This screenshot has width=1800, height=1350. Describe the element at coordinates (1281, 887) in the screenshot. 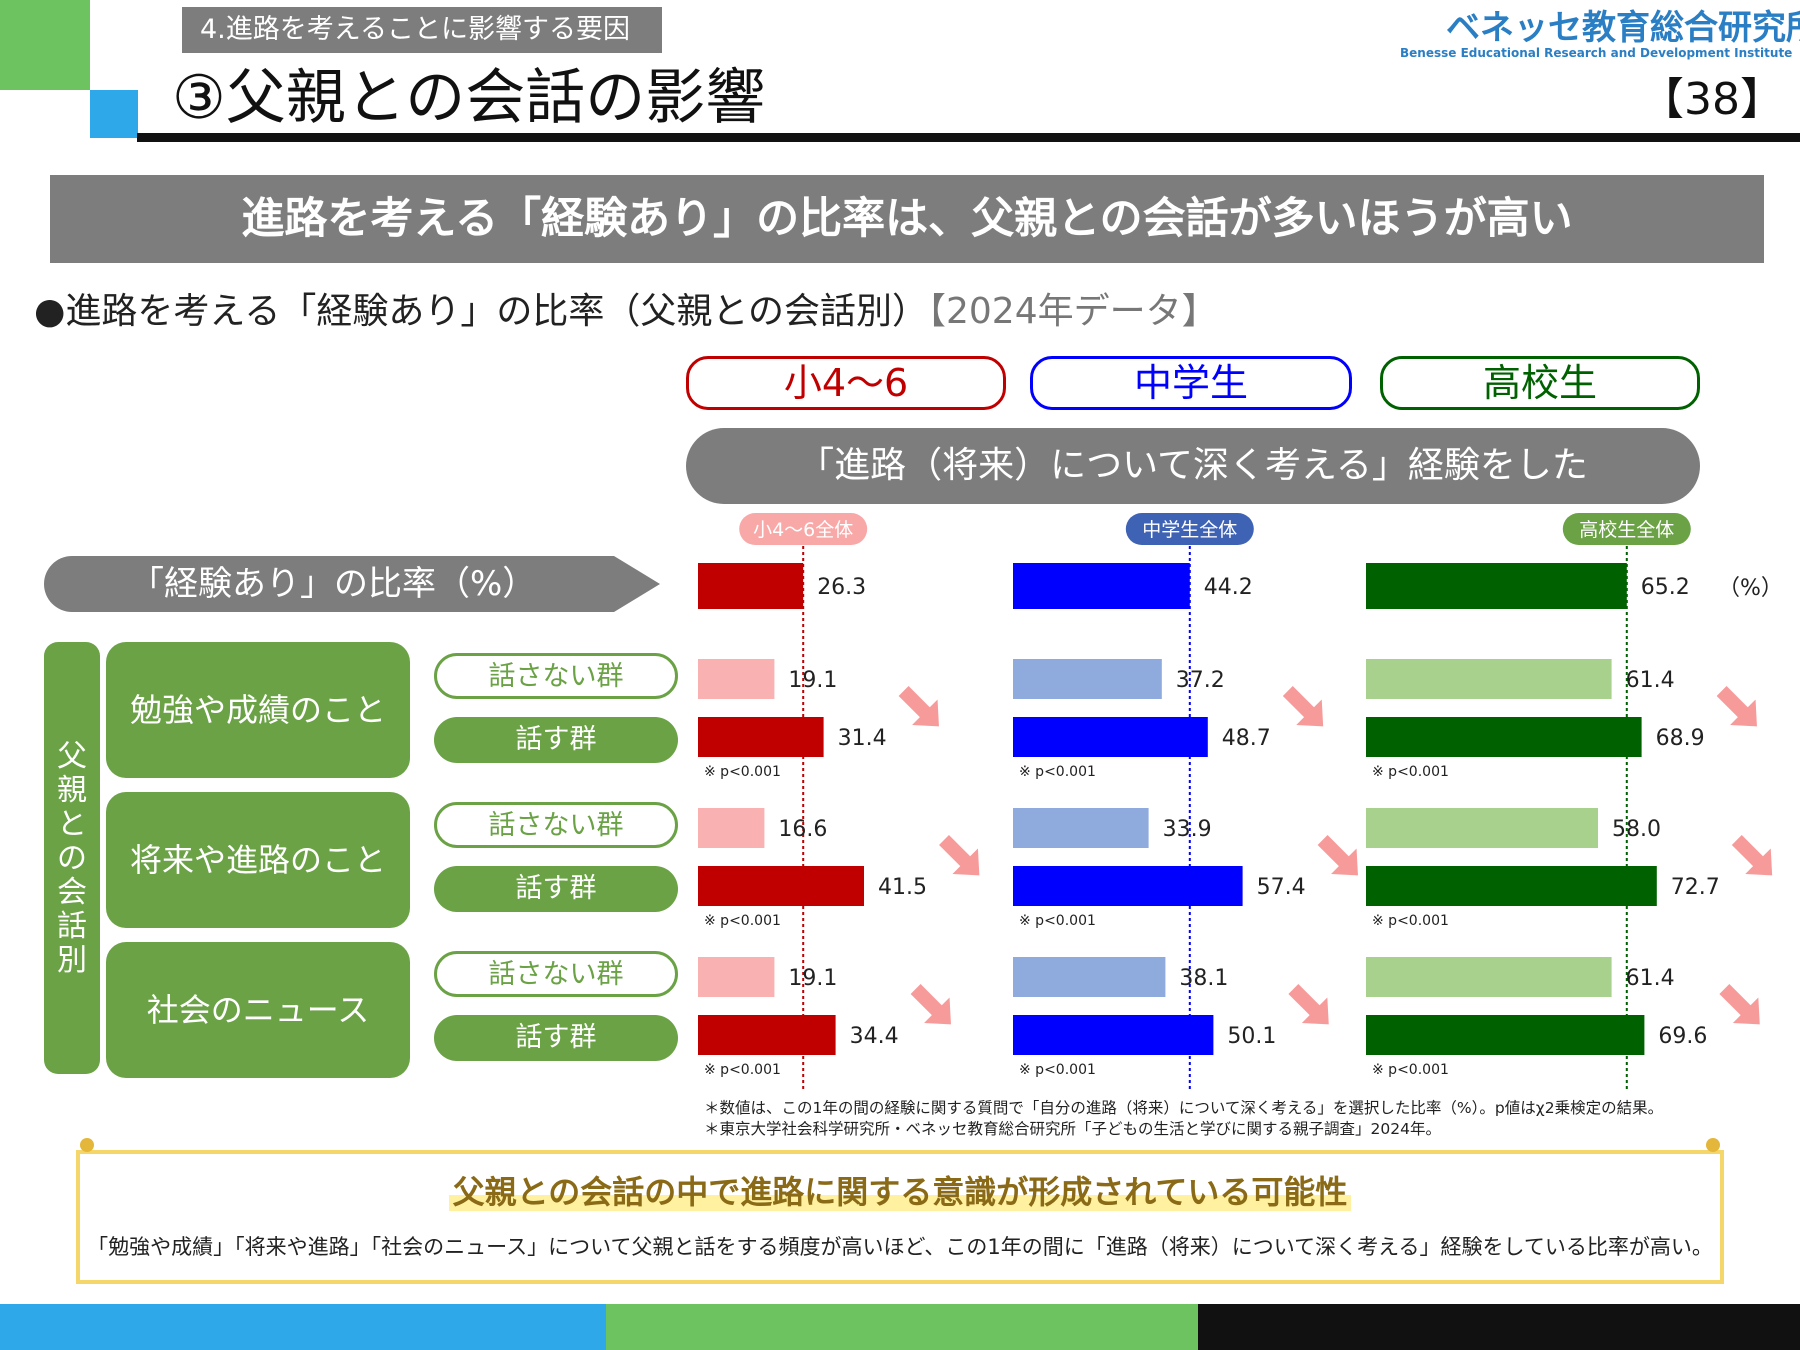

I see `bar-value-label: 57.4` at that location.